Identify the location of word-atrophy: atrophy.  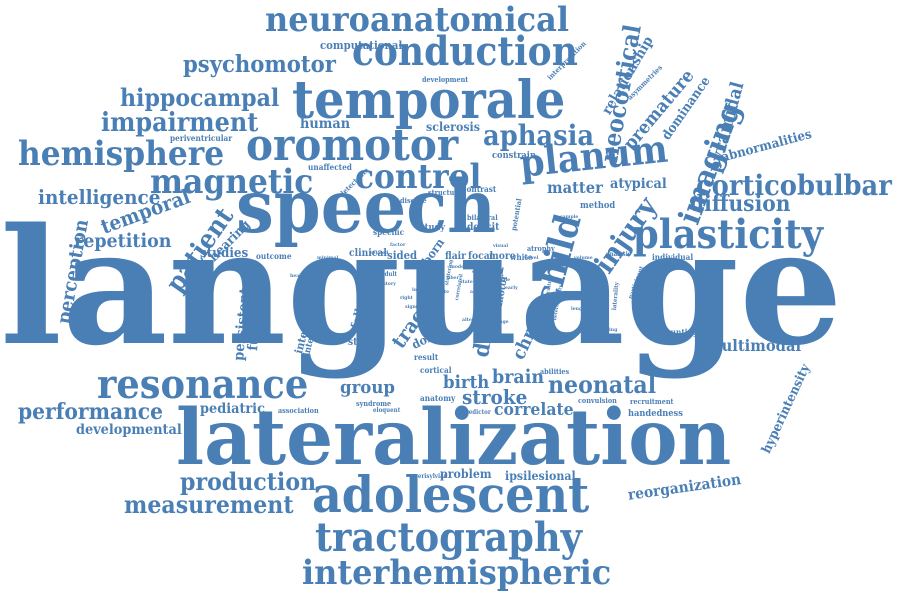
(541, 248).